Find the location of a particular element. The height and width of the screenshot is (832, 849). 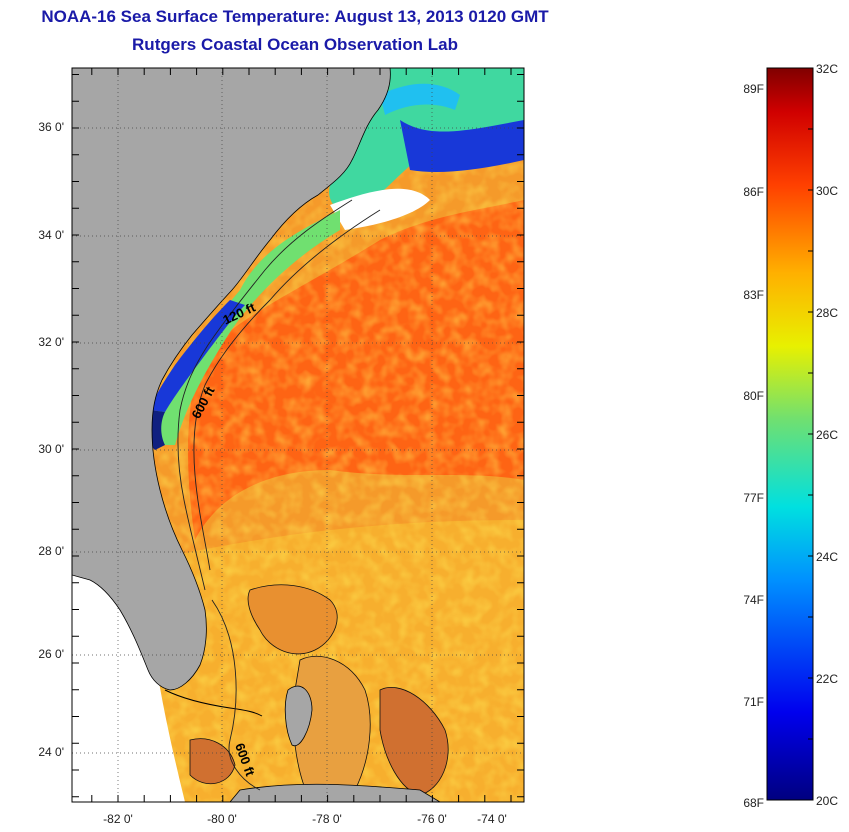

lon-label-76: -76 0' is located at coordinates (432, 819).